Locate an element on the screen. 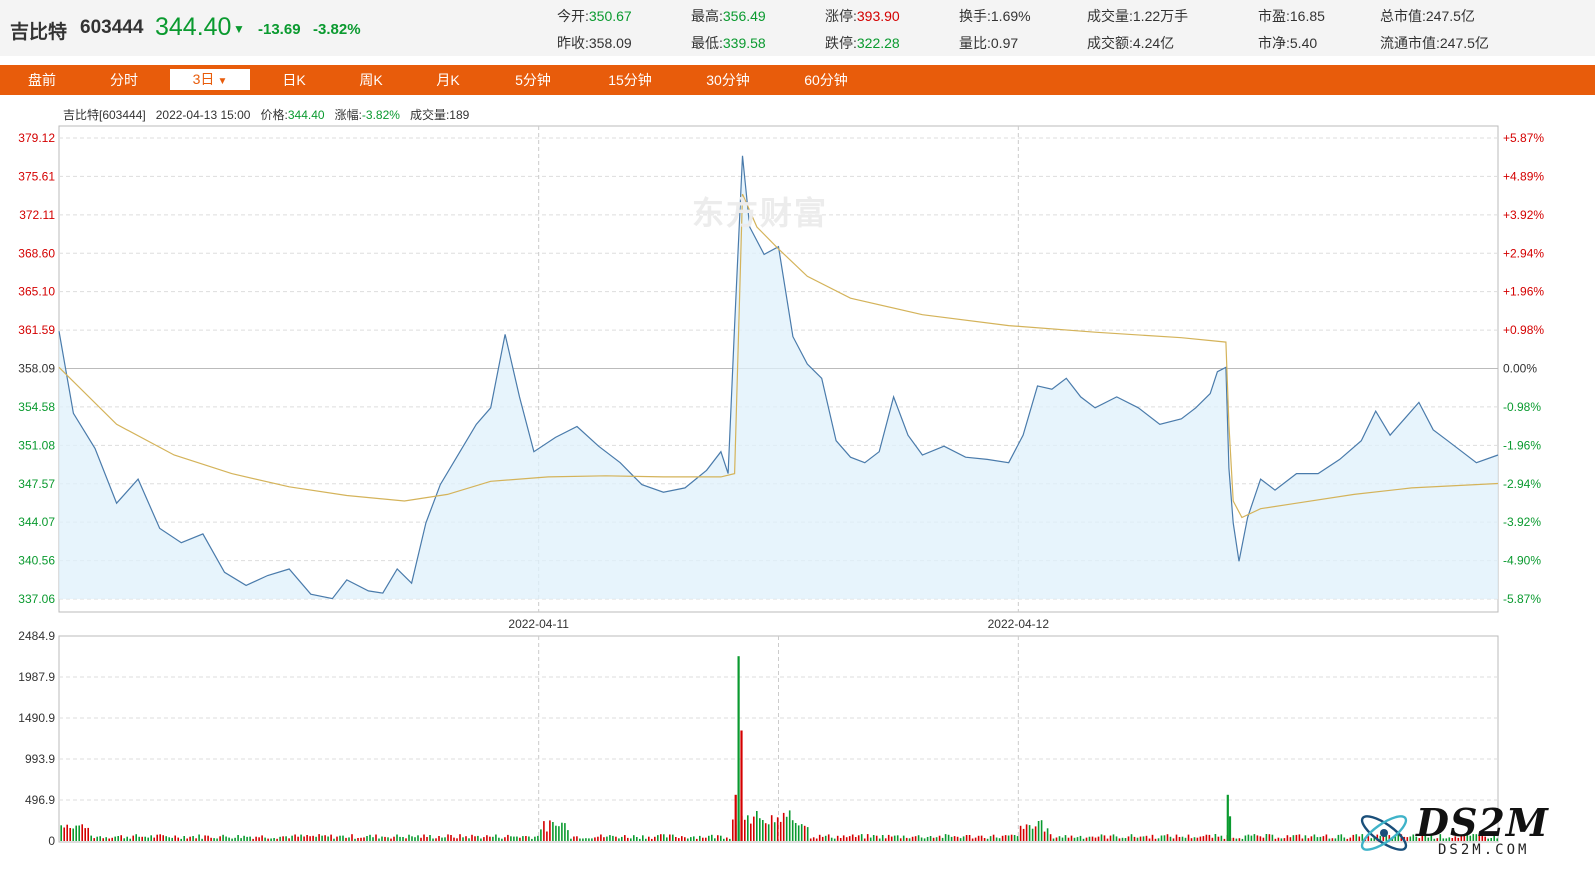 The image size is (1595, 878). tab-premarket: 盘前 is located at coordinates (42, 80).